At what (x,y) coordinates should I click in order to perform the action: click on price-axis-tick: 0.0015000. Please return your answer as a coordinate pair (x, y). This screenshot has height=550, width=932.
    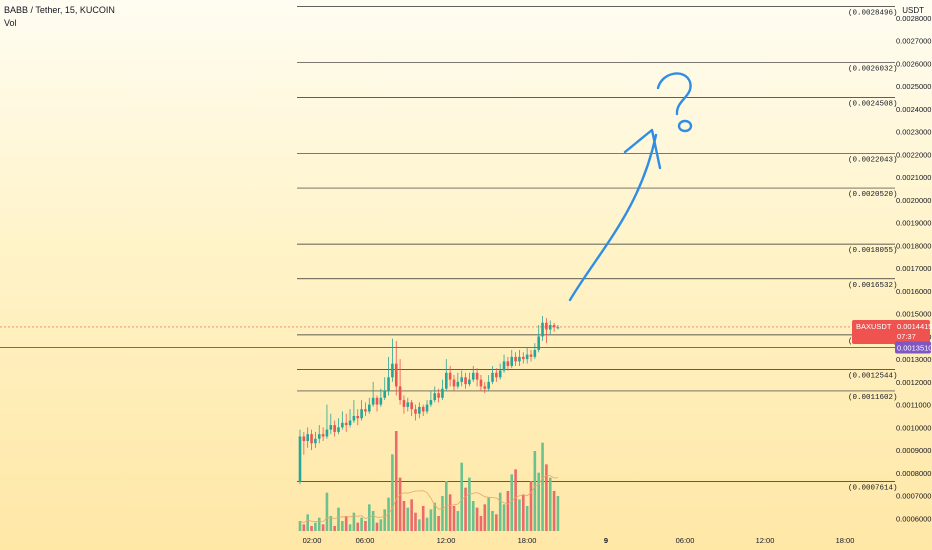
    Looking at the image, I should click on (913, 314).